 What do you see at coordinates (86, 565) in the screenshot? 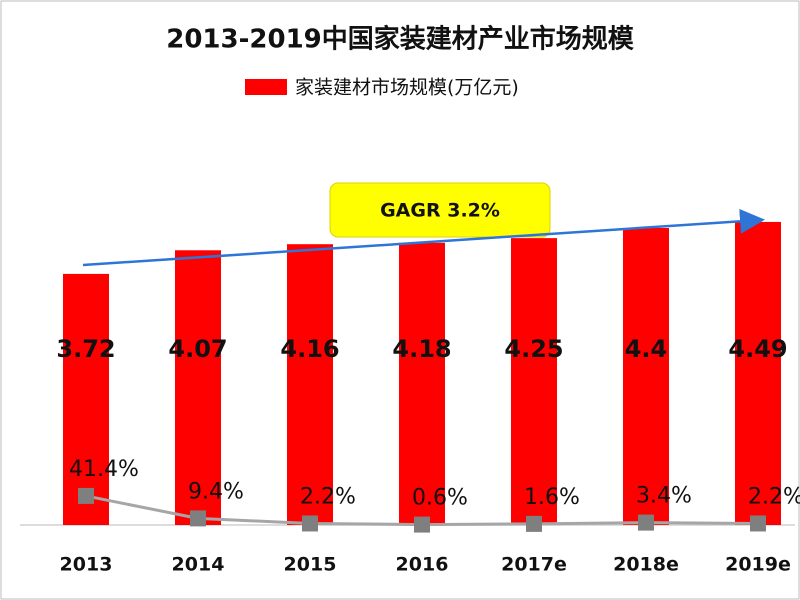
I see `x-tick-label: 2013` at bounding box center [86, 565].